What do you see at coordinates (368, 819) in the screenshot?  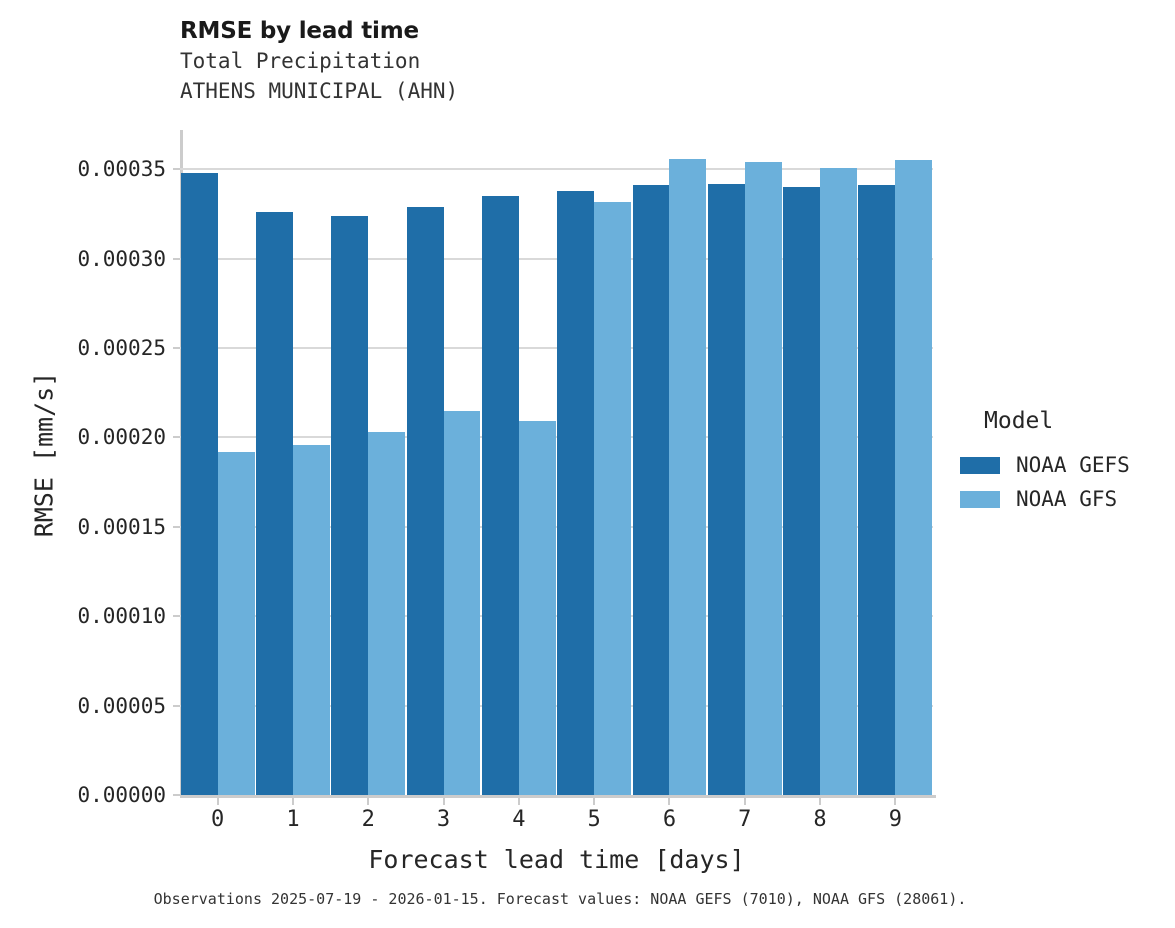 I see `x-axis-tick-label: 2` at bounding box center [368, 819].